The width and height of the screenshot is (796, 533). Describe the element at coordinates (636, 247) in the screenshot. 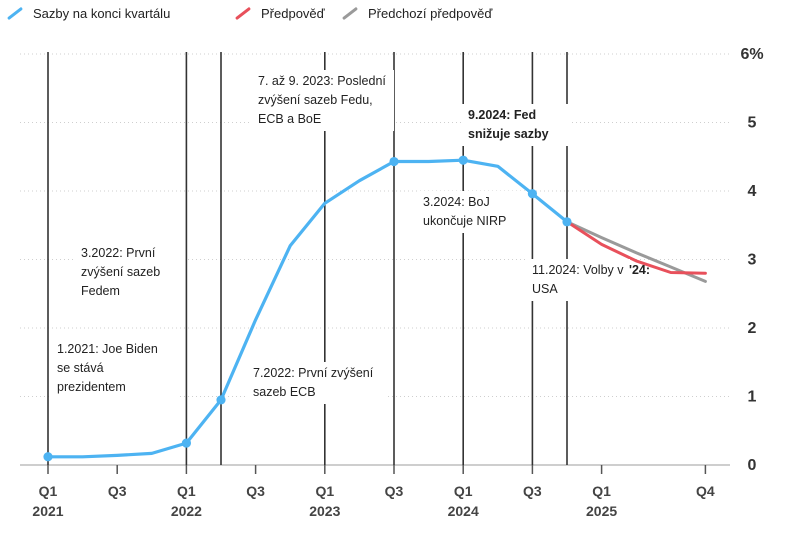

I see `series-forecast-line` at that location.